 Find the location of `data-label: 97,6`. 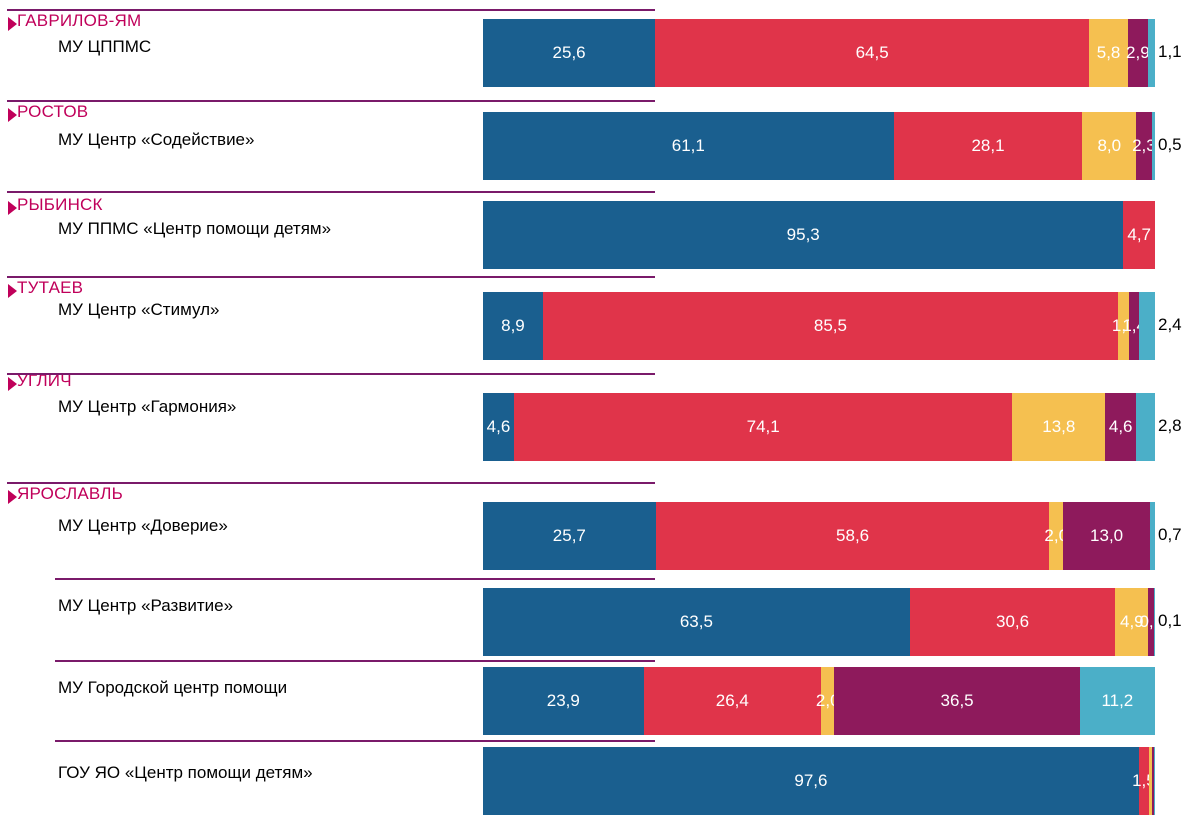

data-label: 97,6 is located at coordinates (811, 780).